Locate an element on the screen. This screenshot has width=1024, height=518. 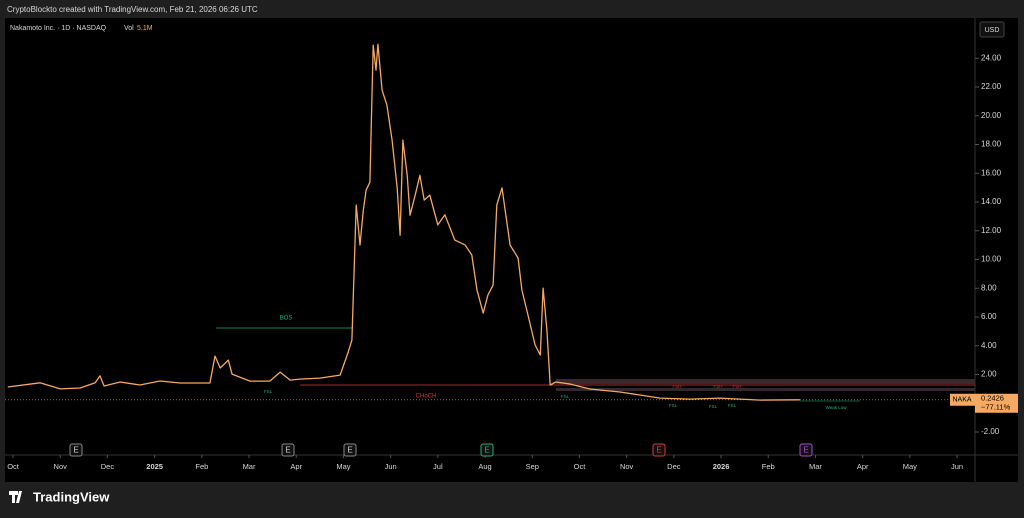
annotation: Weak Low is located at coordinates (837, 407).